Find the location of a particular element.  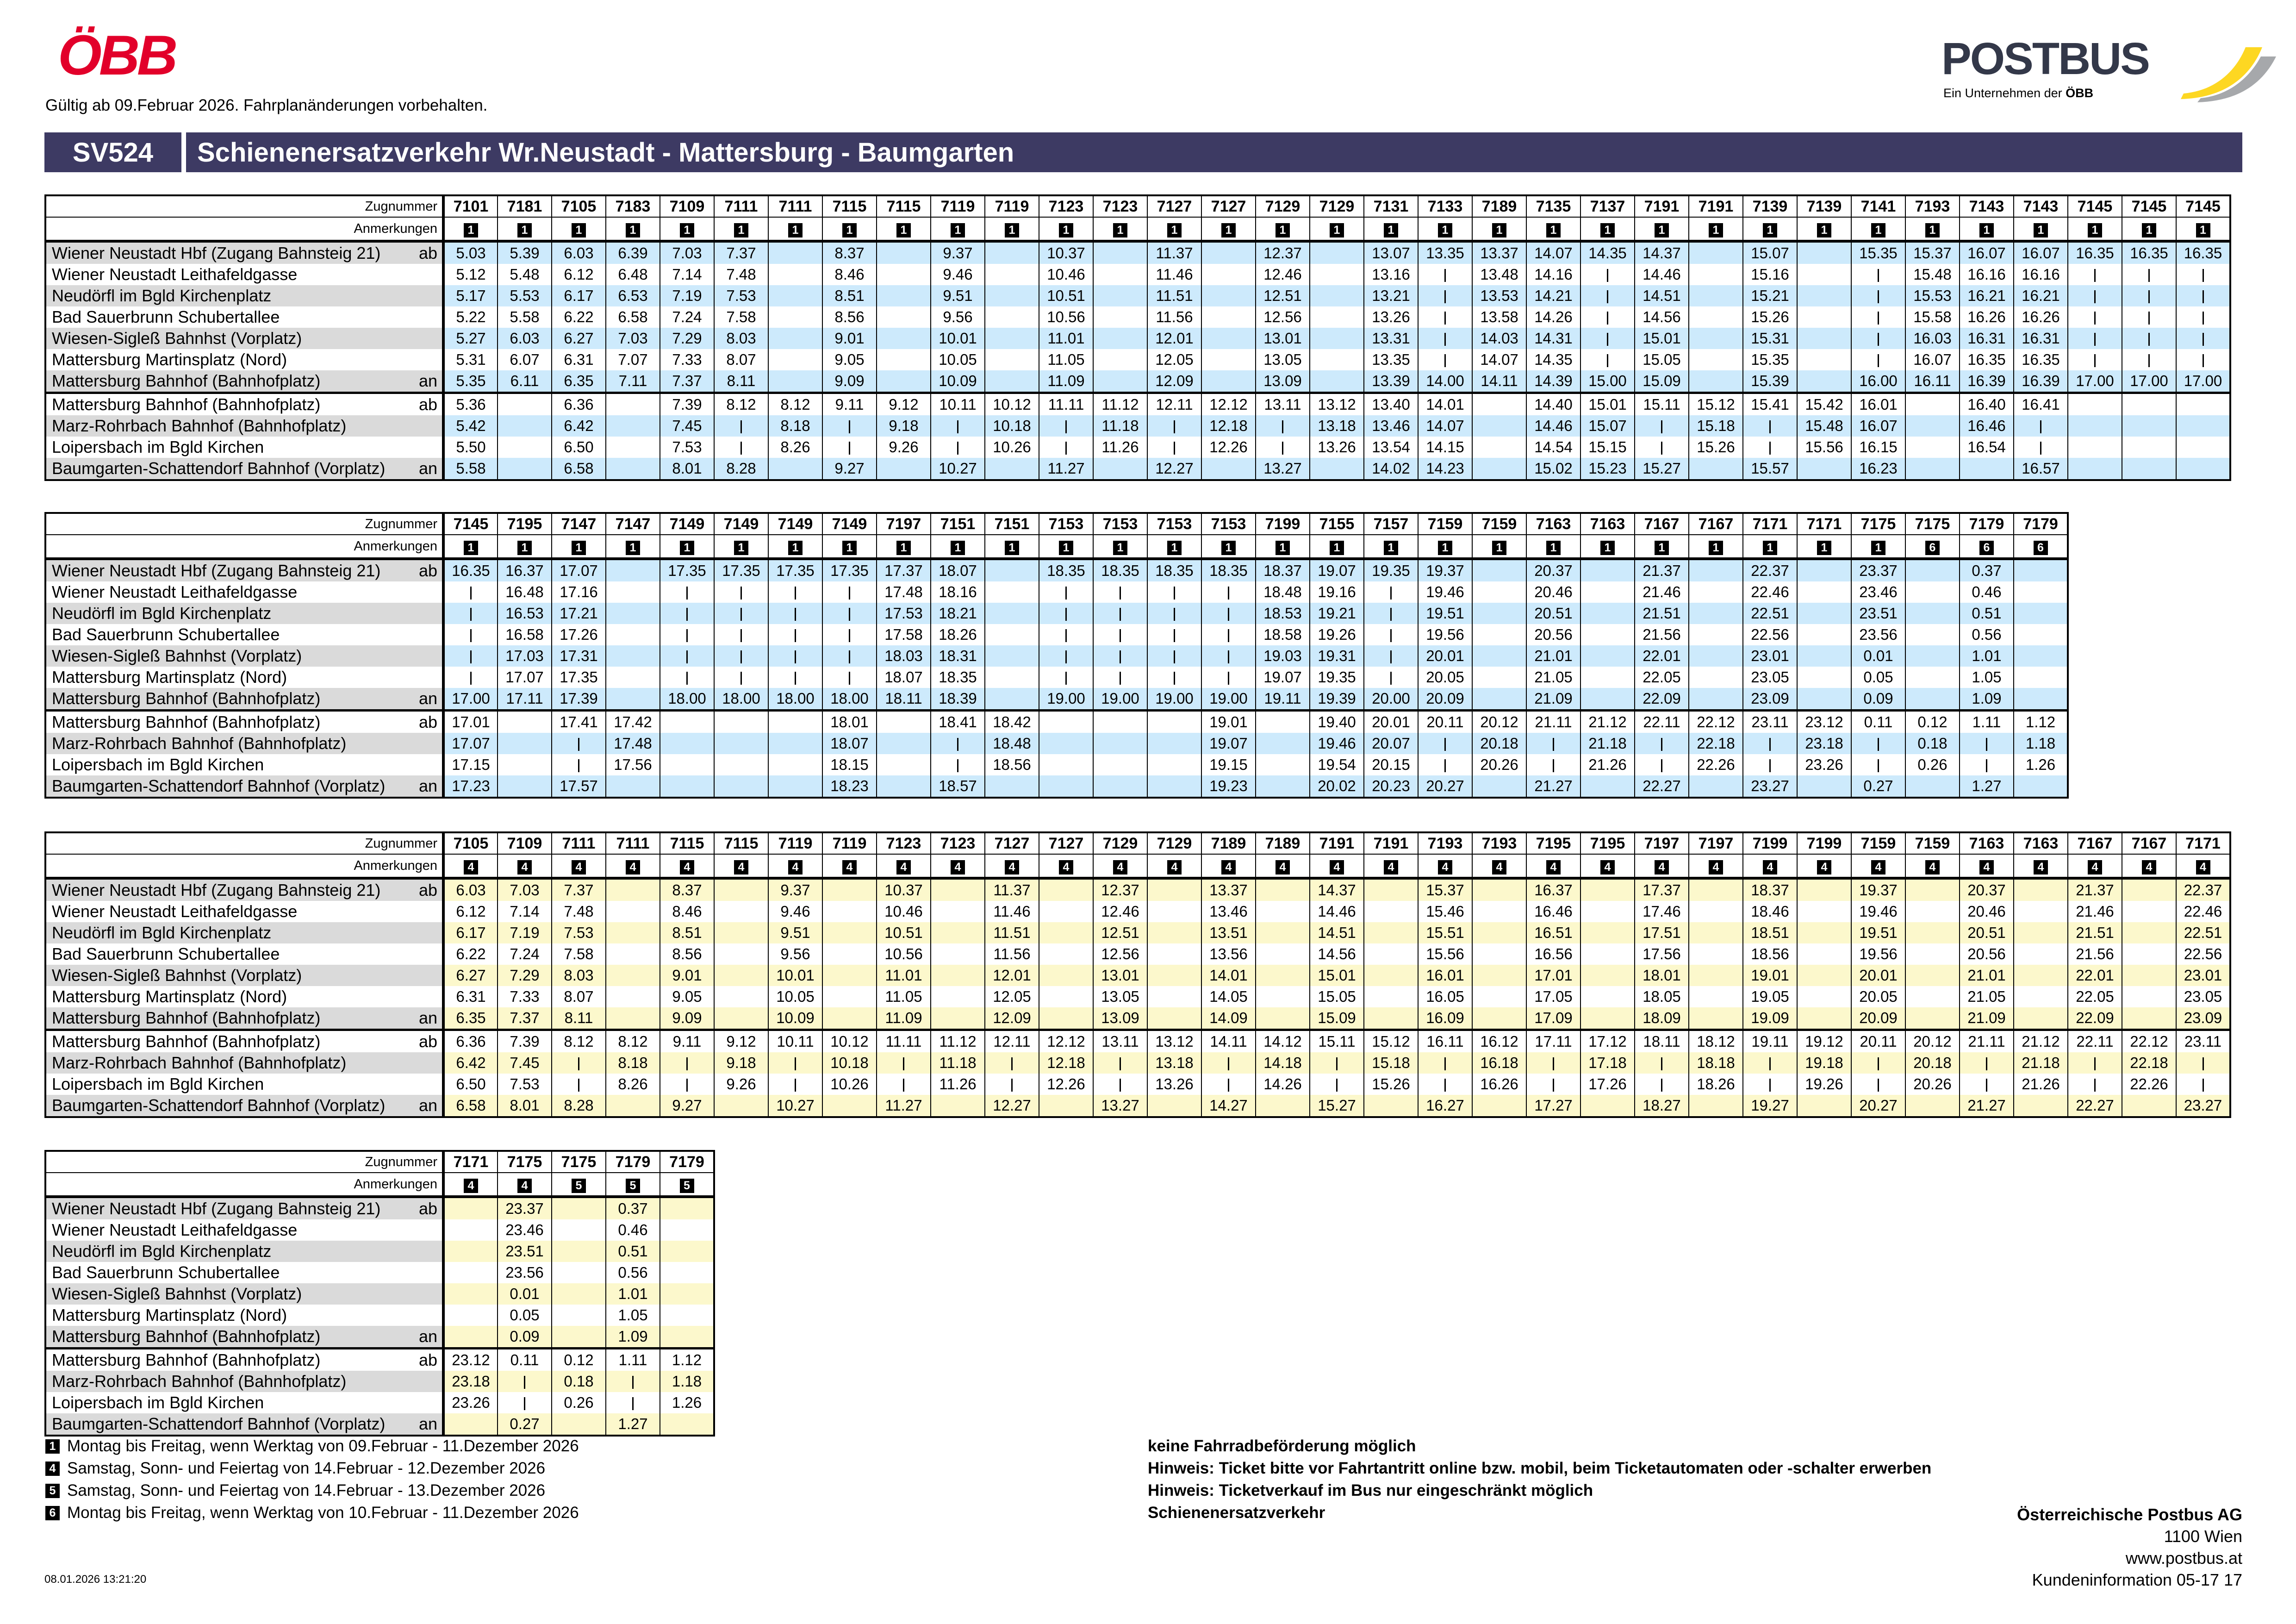

time-cell: 15.56 is located at coordinates (1445, 954).